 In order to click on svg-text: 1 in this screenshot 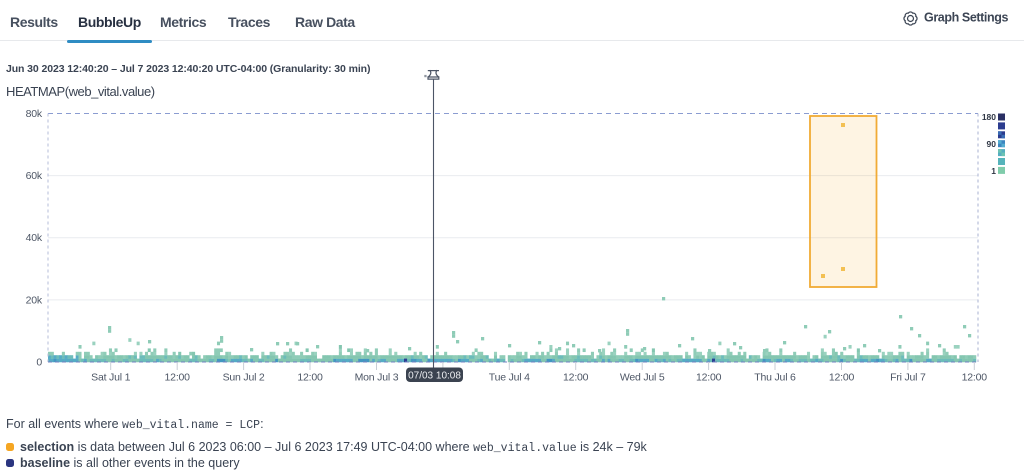, I will do `click(993, 171)`.